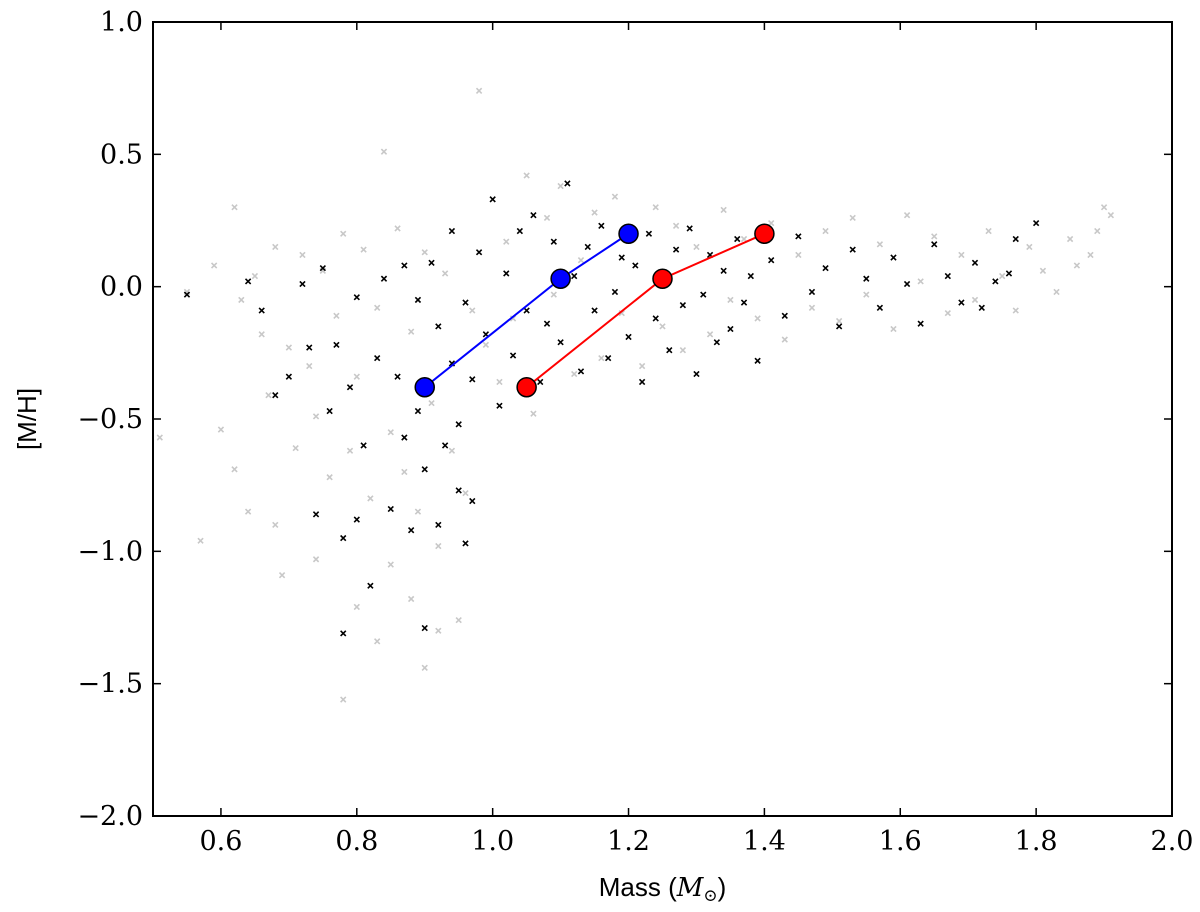 Image resolution: width=1200 pixels, height=912 pixels. What do you see at coordinates (764, 841) in the screenshot?
I see `x-tick-label: 1.4` at bounding box center [764, 841].